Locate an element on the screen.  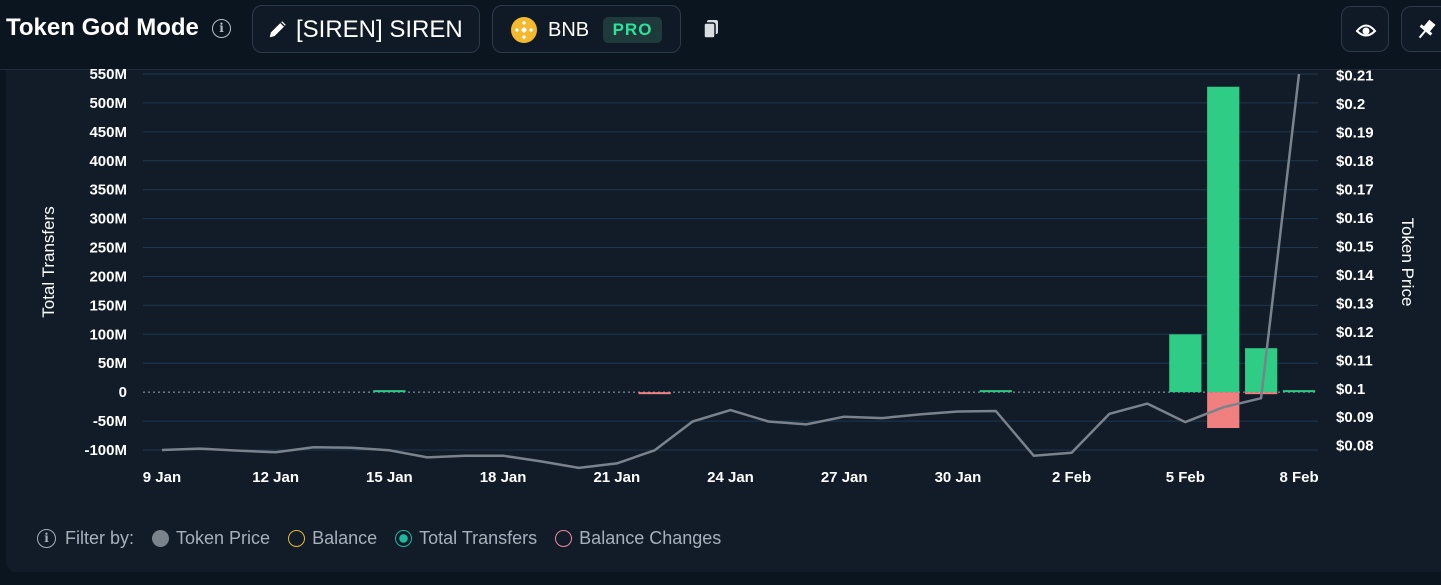
x-tick-label: 18 Jan is located at coordinates (503, 477).